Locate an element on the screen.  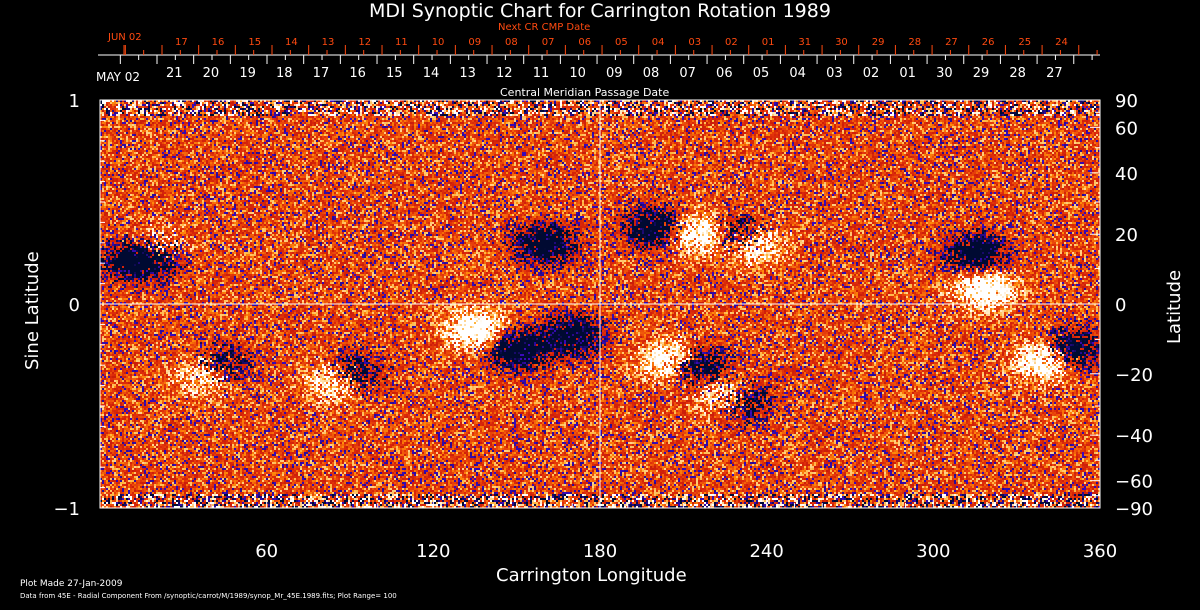
y-right-tick-label: −20 is located at coordinates (1134, 375).